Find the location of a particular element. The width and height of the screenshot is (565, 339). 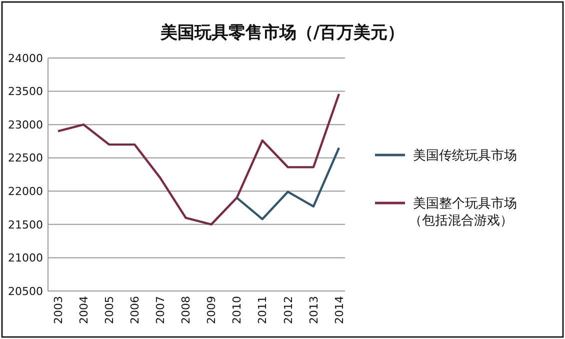

x-tick-label: 2005 is located at coordinates (109, 310).